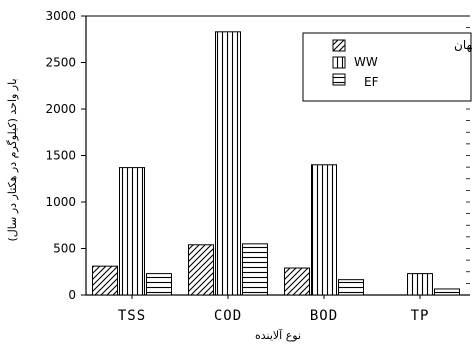 The width and height of the screenshot is (472, 348). Describe the element at coordinates (60, 202) in the screenshot. I see `y-tick-label: 1000` at that location.